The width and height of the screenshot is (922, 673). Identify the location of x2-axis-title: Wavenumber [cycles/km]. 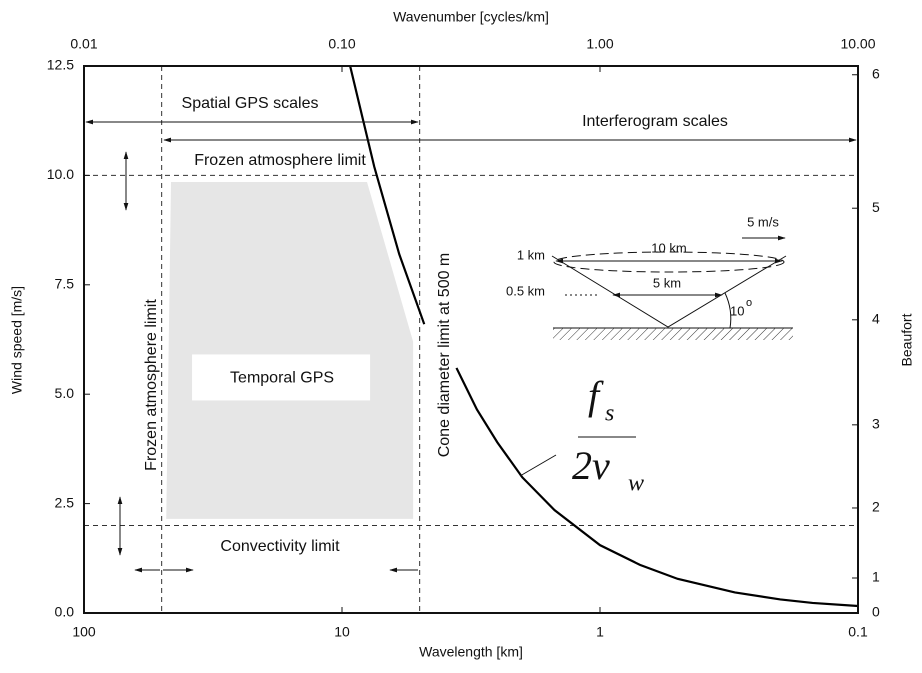
(471, 17).